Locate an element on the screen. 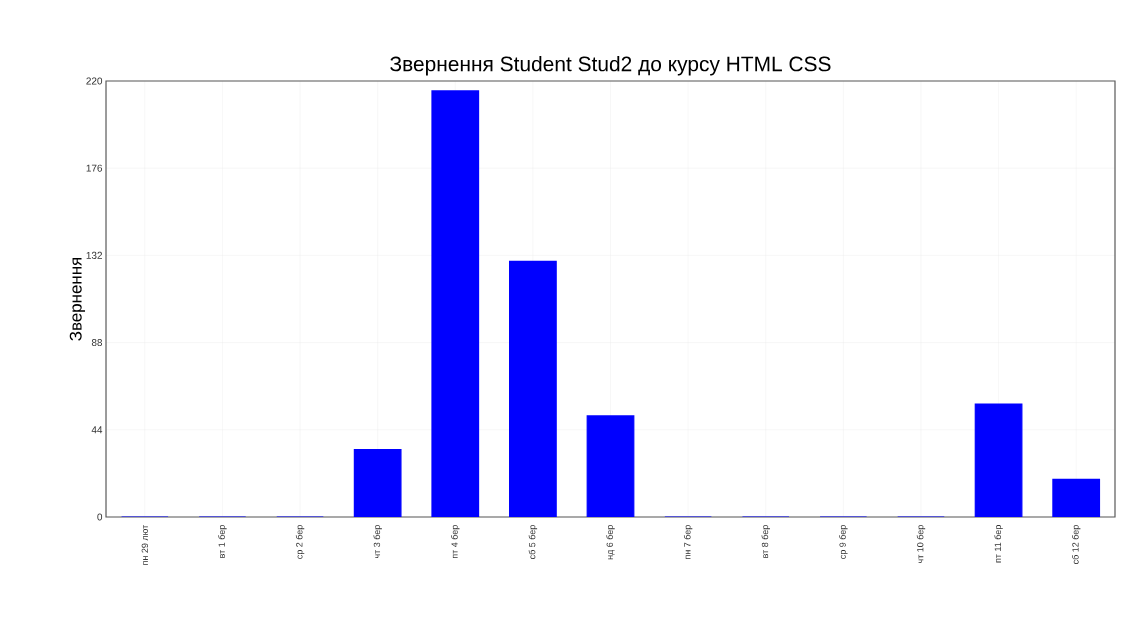 This screenshot has height=621, width=1128. y-tick-label: 0 is located at coordinates (100, 517).